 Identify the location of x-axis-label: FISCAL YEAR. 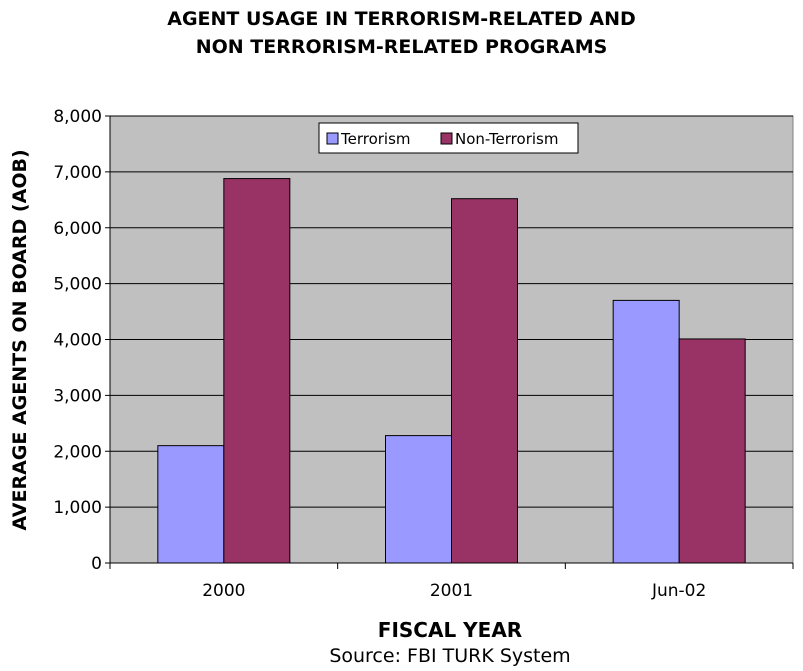
(450, 630).